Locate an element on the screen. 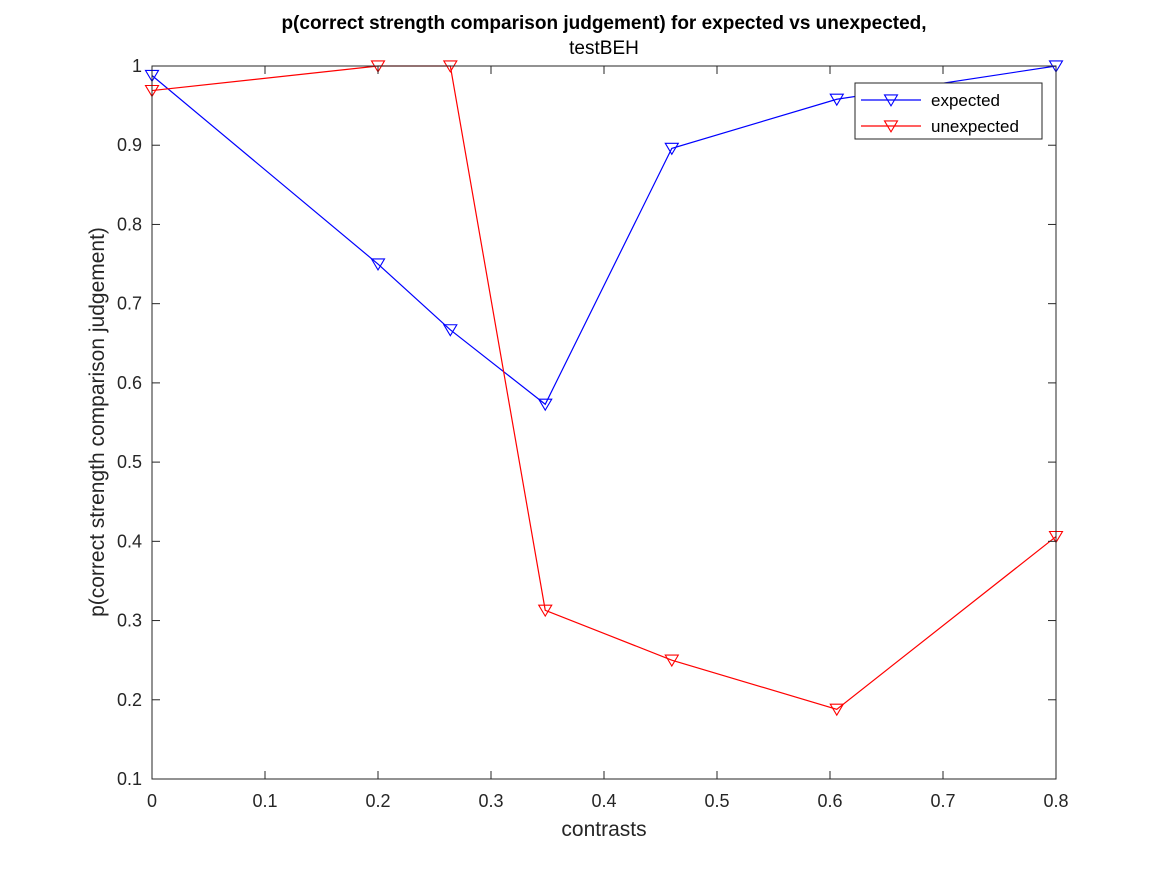 The width and height of the screenshot is (1167, 880). legend-marker-expected is located at coordinates (891, 100).